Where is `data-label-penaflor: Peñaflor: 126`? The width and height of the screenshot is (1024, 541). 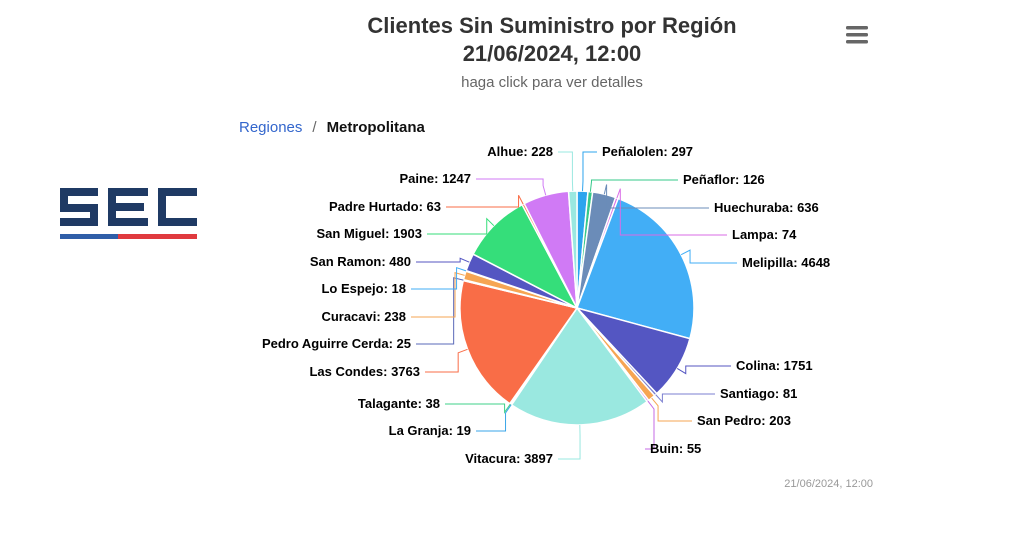 data-label-penaflor: Peñaflor: 126 is located at coordinates (724, 179).